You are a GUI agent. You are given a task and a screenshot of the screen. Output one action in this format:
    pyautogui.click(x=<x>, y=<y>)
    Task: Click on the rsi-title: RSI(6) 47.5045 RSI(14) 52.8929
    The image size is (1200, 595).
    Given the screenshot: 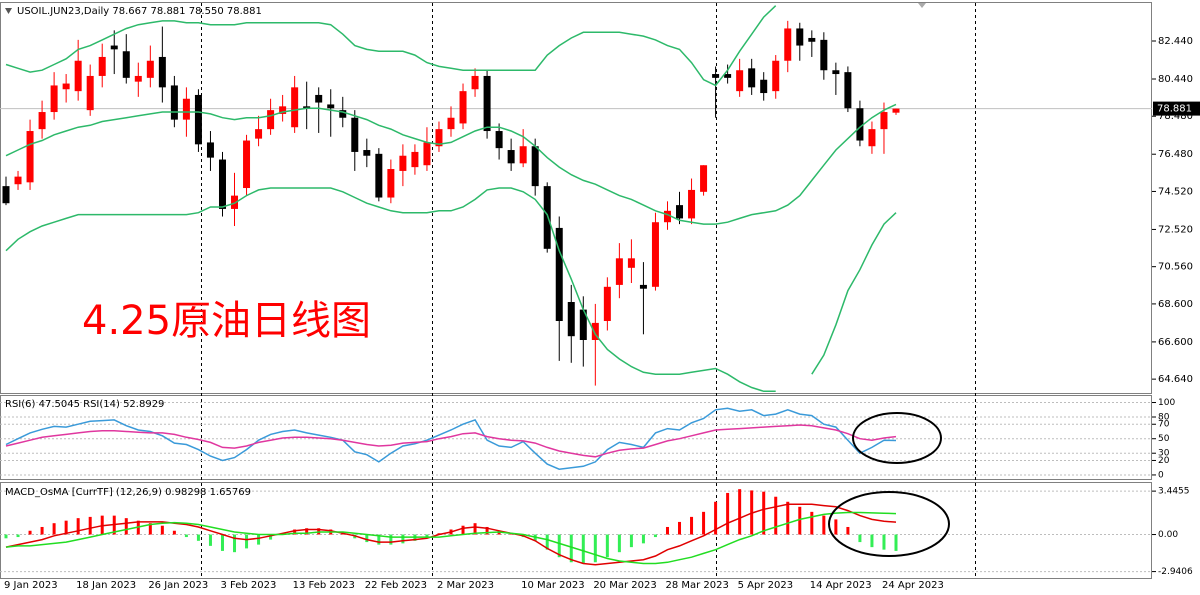 What is the action you would take?
    pyautogui.click(x=84, y=404)
    